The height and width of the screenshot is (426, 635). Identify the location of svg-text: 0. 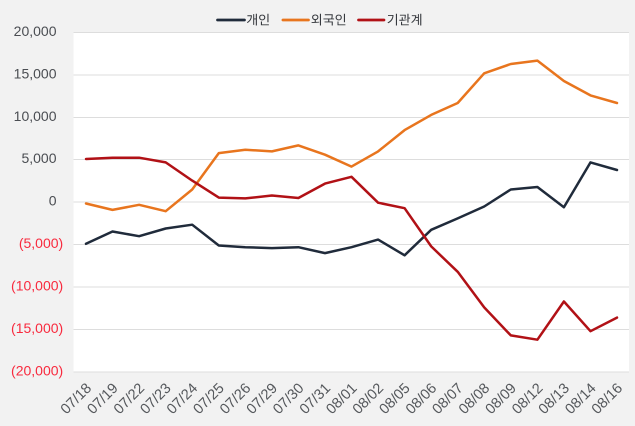
(53, 201).